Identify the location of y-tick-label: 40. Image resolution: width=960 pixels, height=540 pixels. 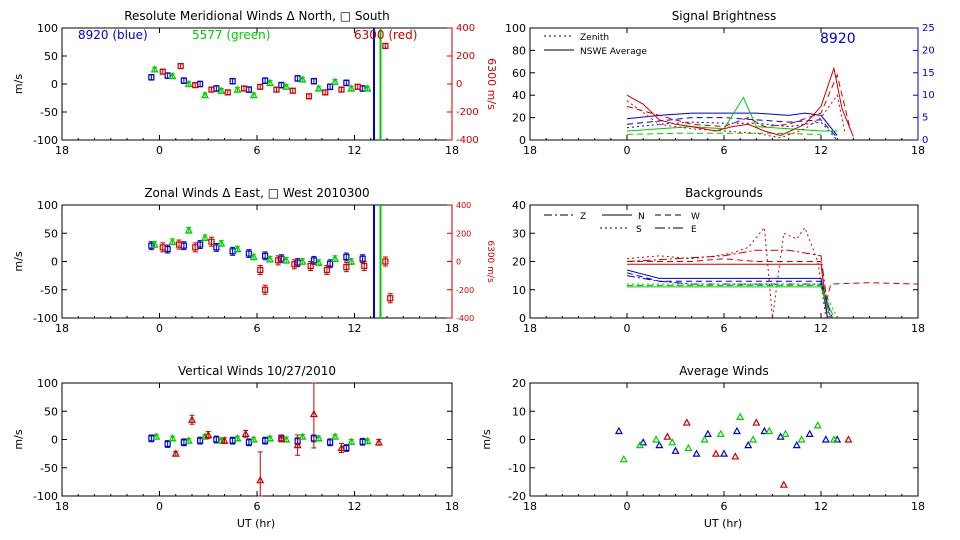
(519, 95).